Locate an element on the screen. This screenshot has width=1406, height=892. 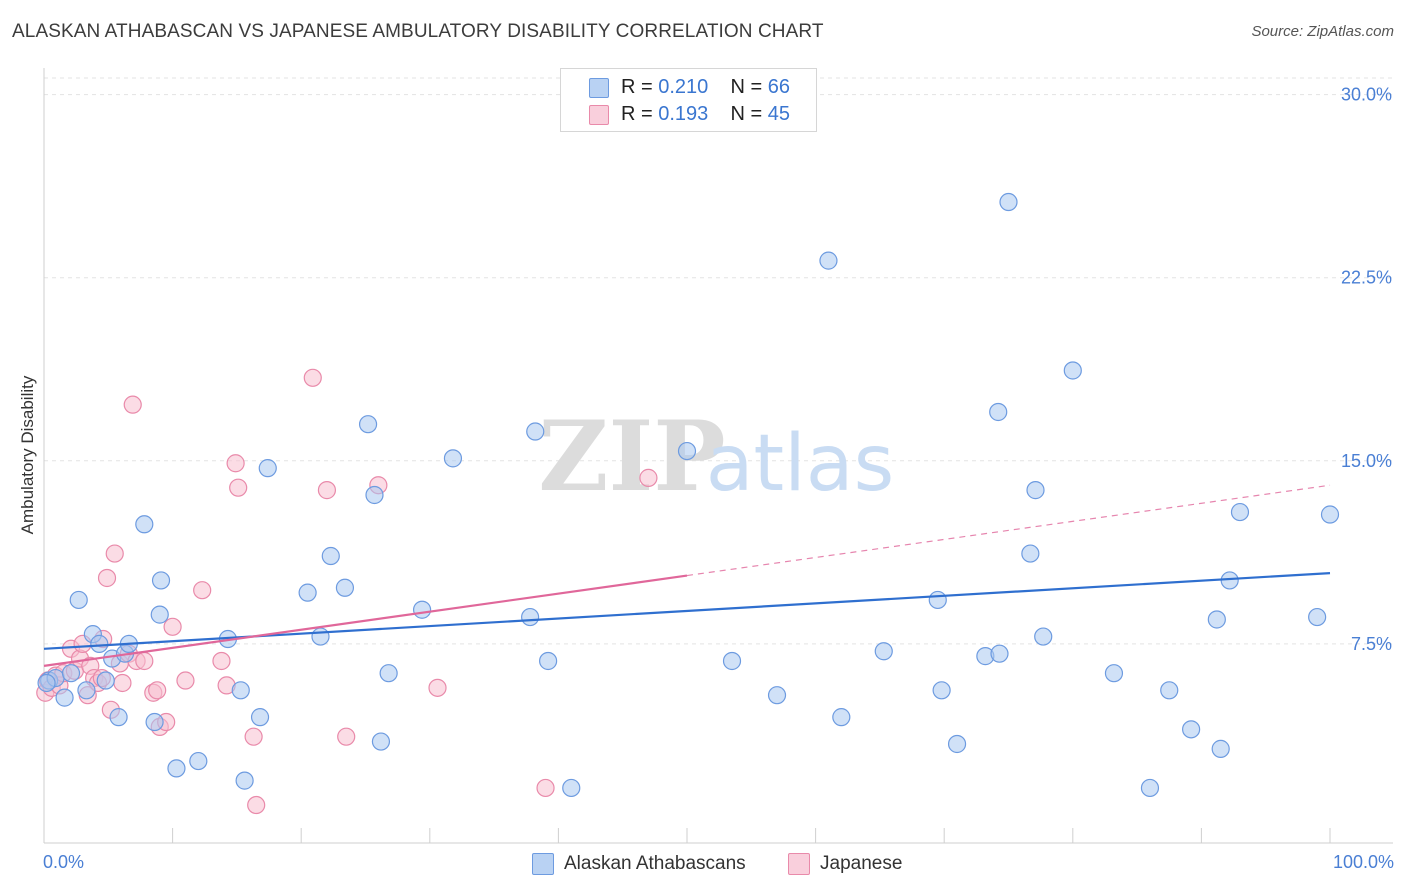
y-tick-labels: 7.5% 15.0% 22.5% 30.0% is located at coordinates (1366, 369).